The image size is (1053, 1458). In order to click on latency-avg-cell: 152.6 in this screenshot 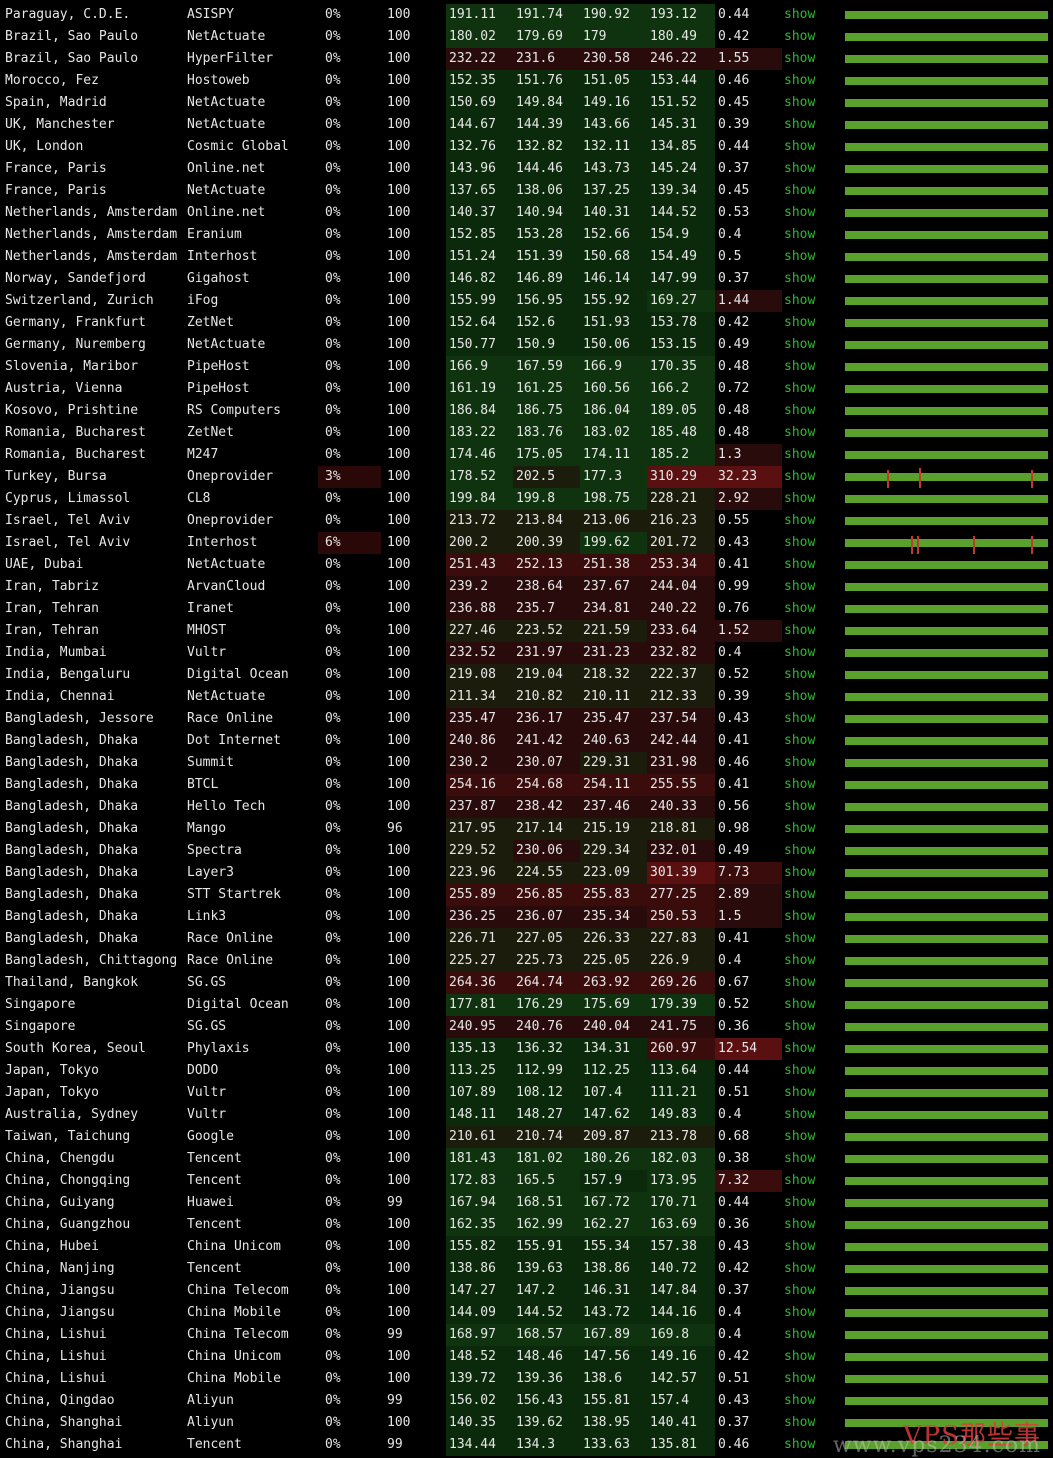, I will do `click(546, 323)`.